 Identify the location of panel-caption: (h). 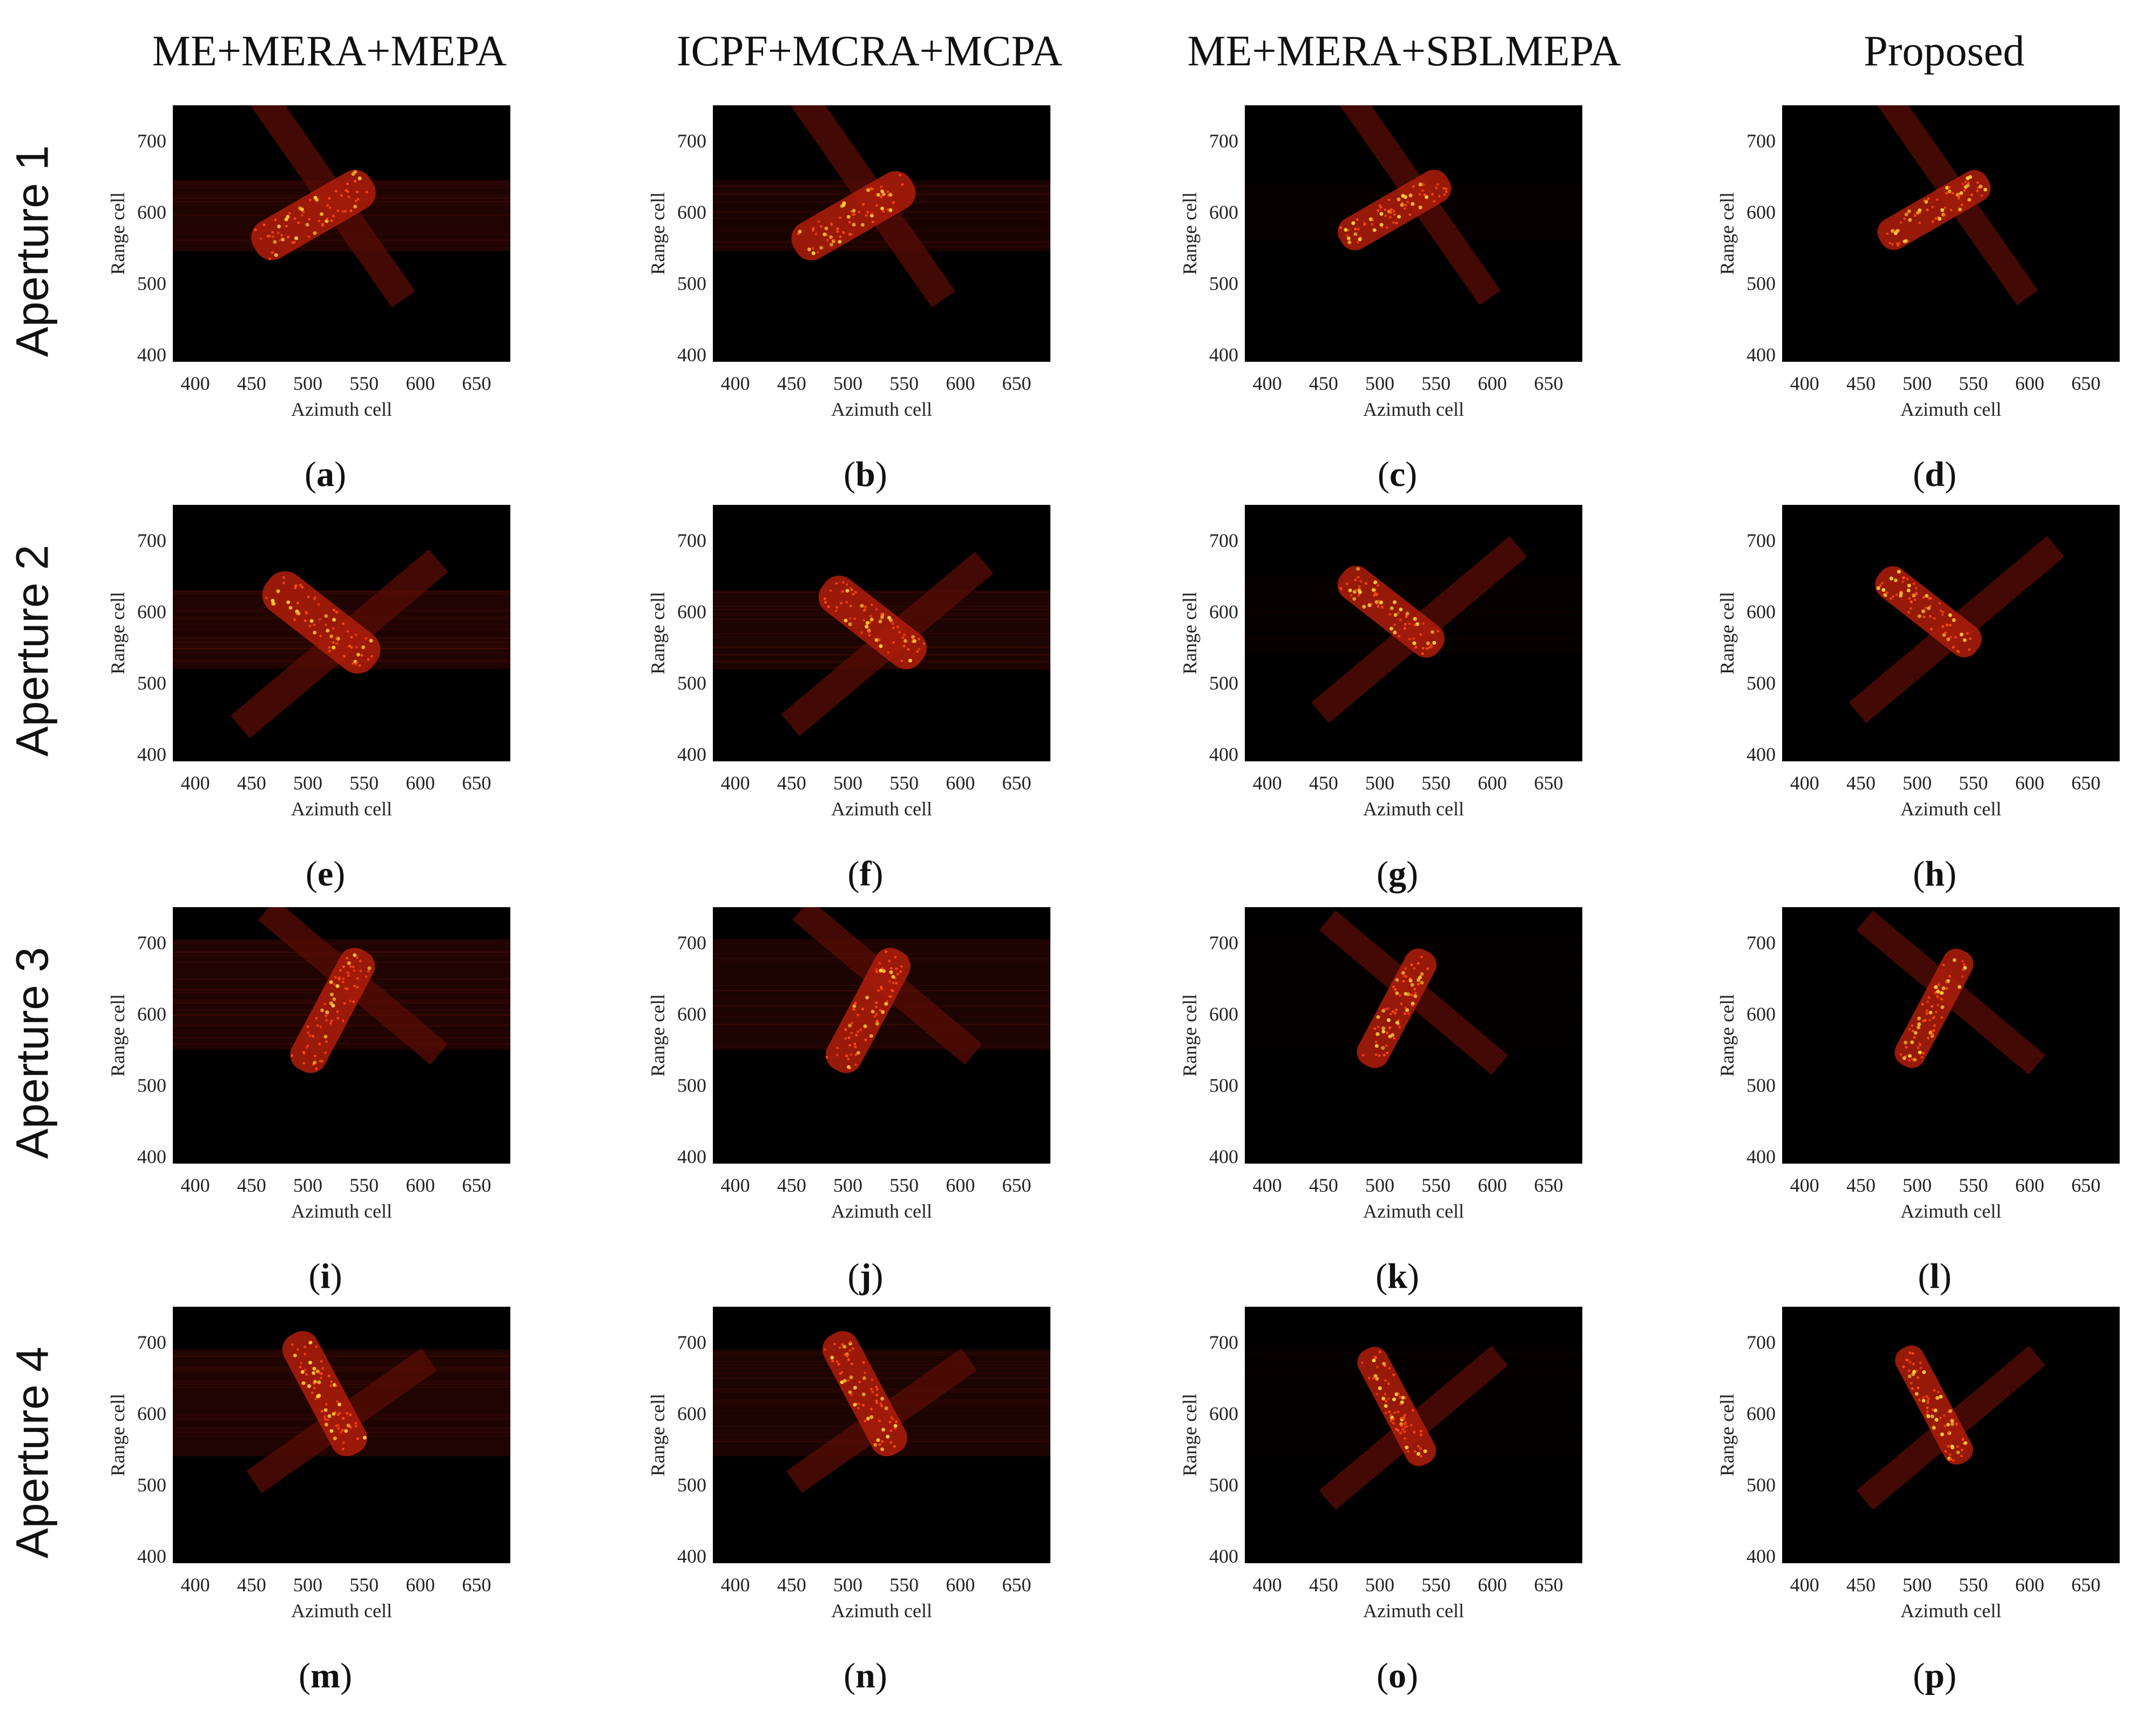
(1935, 874).